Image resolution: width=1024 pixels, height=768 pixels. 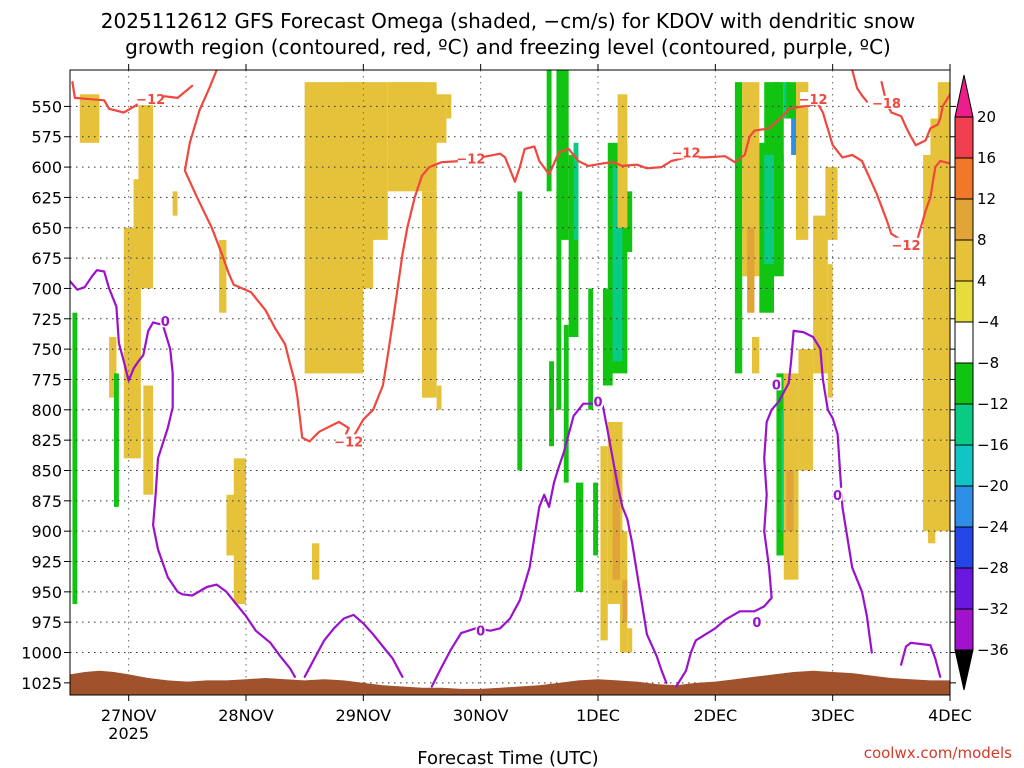 I want to click on colorbar-label-13: −36, so click(x=993, y=650).